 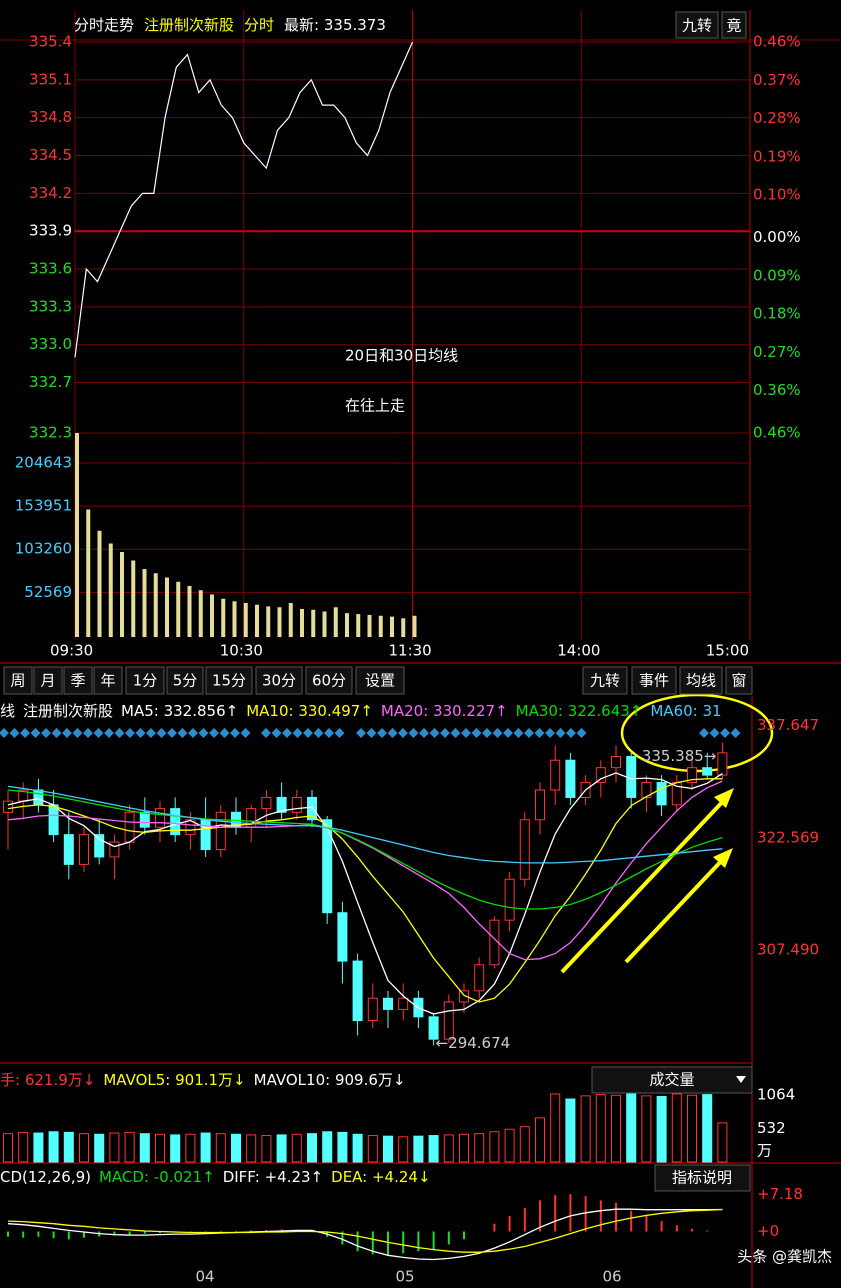 What do you see at coordinates (727, 651) in the screenshot?
I see `x-tick-label: 15:00` at bounding box center [727, 651].